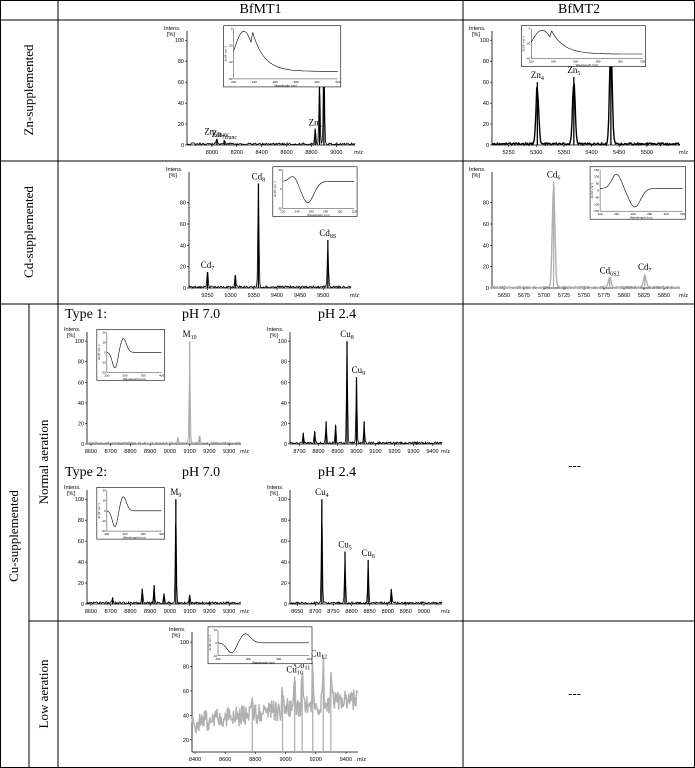 The width and height of the screenshot is (695, 768). What do you see at coordinates (327, 234) in the screenshot?
I see `peak-label: Cd8S` at bounding box center [327, 234].